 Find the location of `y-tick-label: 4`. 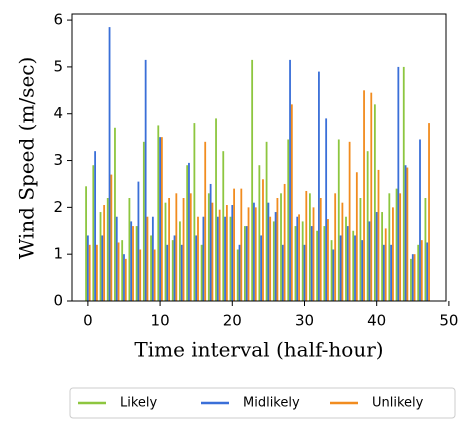

y-tick-label: 4 is located at coordinates (58, 113).